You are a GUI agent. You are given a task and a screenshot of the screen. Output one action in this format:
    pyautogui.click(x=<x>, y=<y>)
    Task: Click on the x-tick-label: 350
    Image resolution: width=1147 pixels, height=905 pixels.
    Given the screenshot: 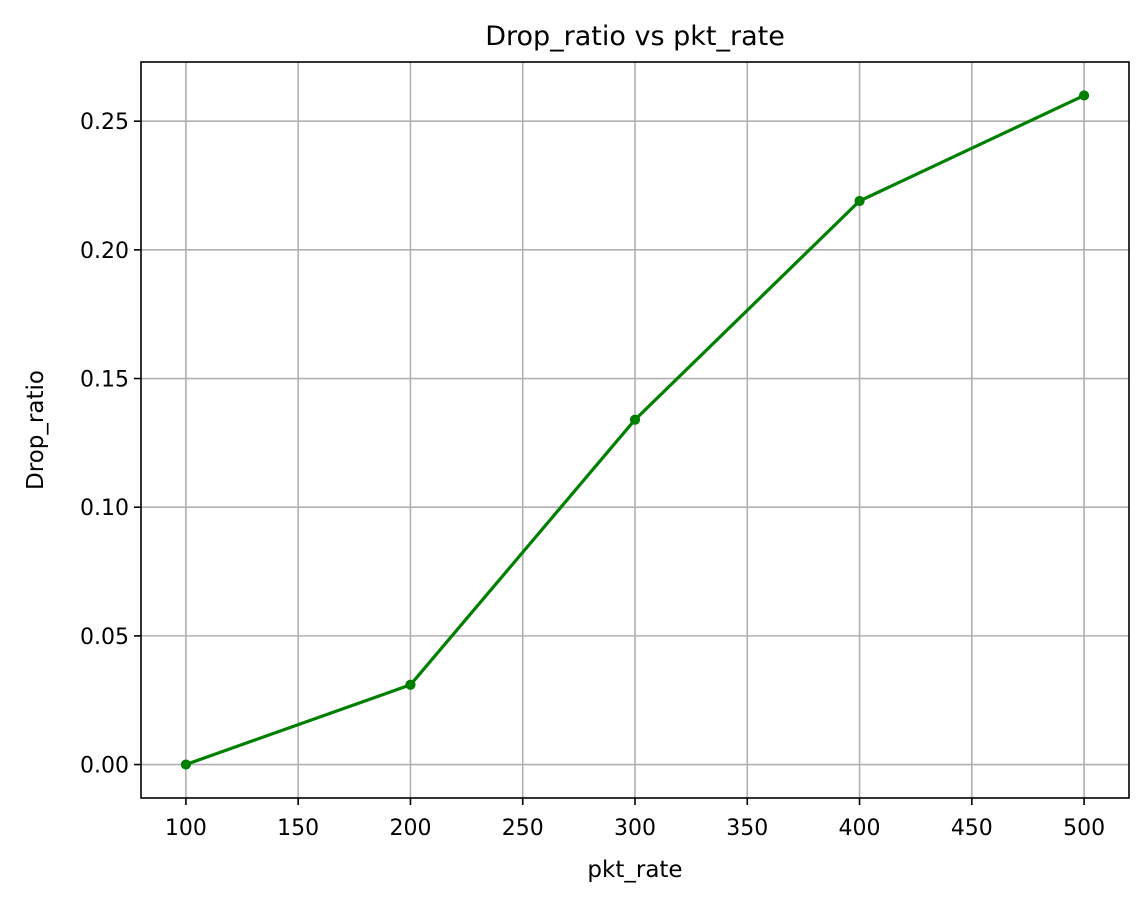 What is the action you would take?
    pyautogui.click(x=747, y=828)
    